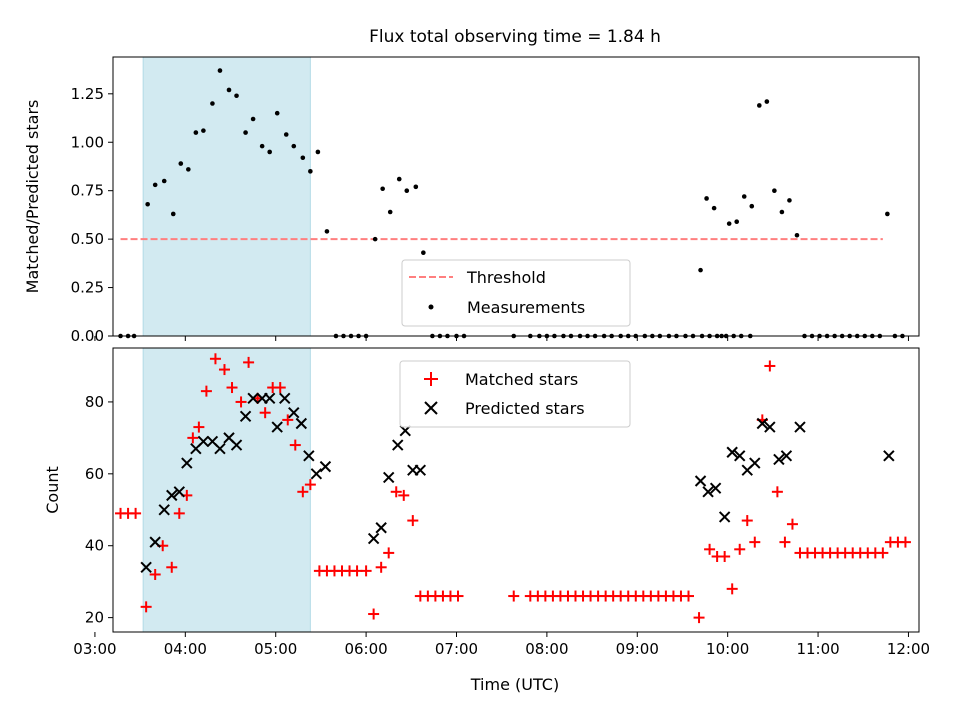  Describe the element at coordinates (817, 649) in the screenshot. I see `x-tick-label: 11:00` at that location.